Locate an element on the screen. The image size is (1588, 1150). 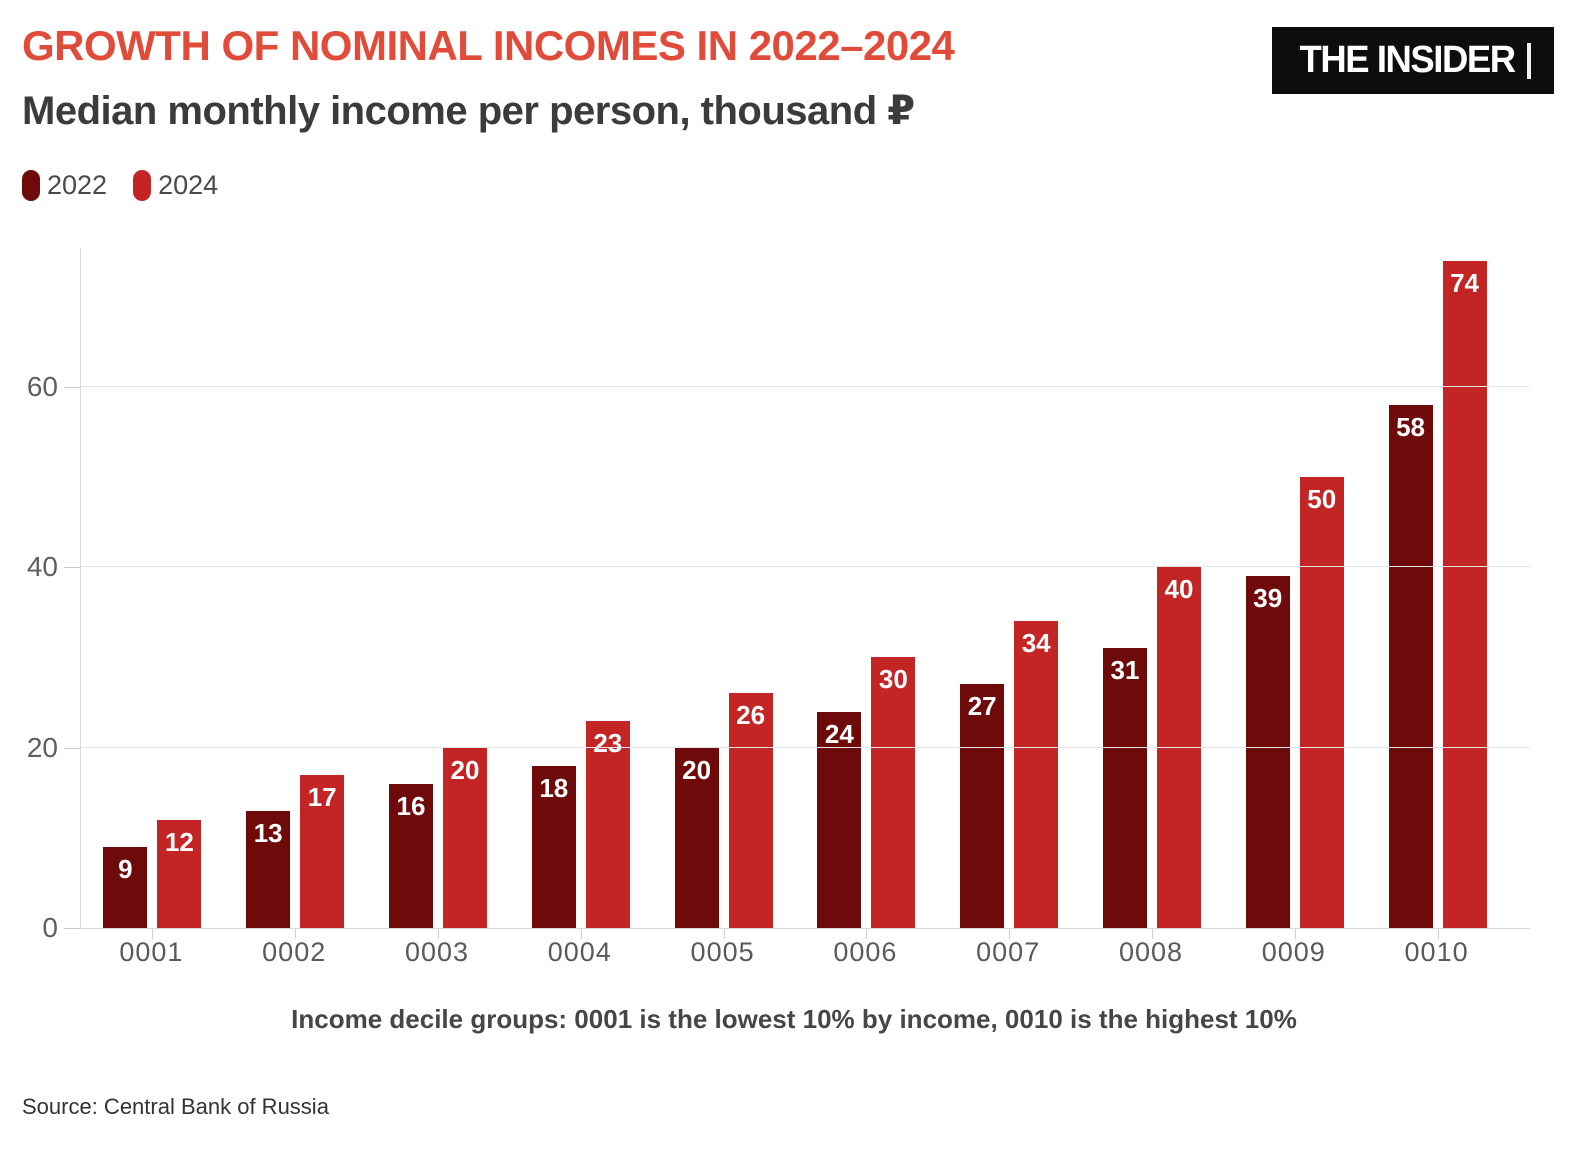
y-tick-label-40: 40 is located at coordinates (42, 567).